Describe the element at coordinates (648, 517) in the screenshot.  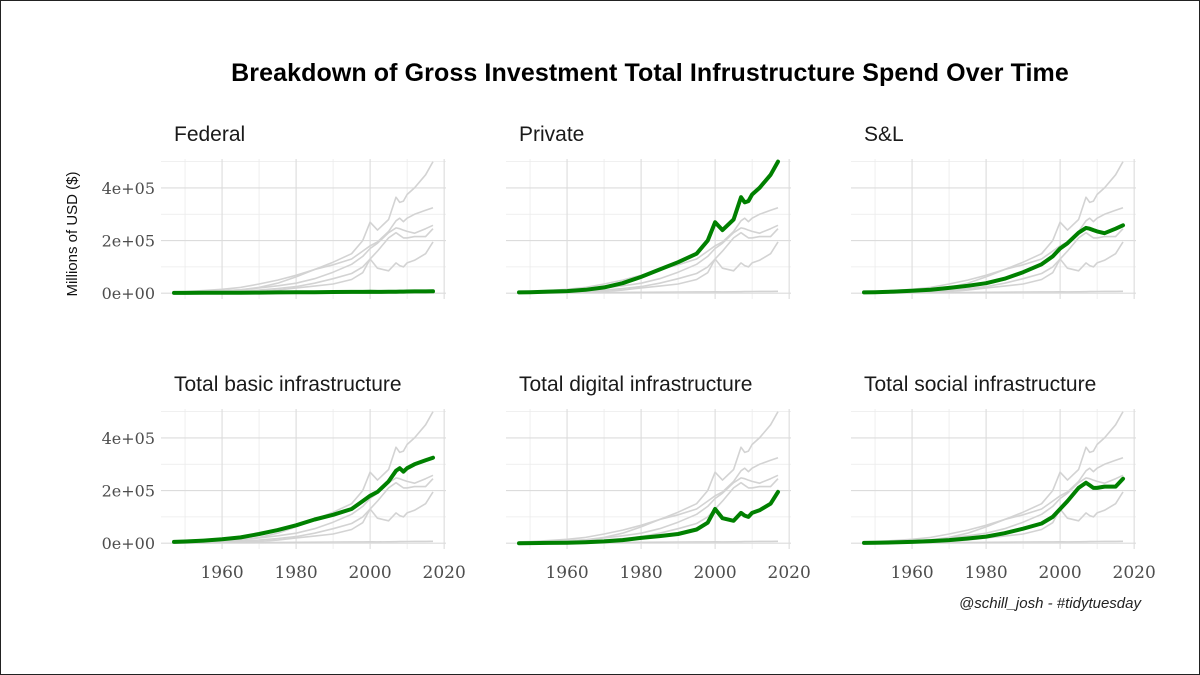
I see `series-line-total-digital-infrastructure` at that location.